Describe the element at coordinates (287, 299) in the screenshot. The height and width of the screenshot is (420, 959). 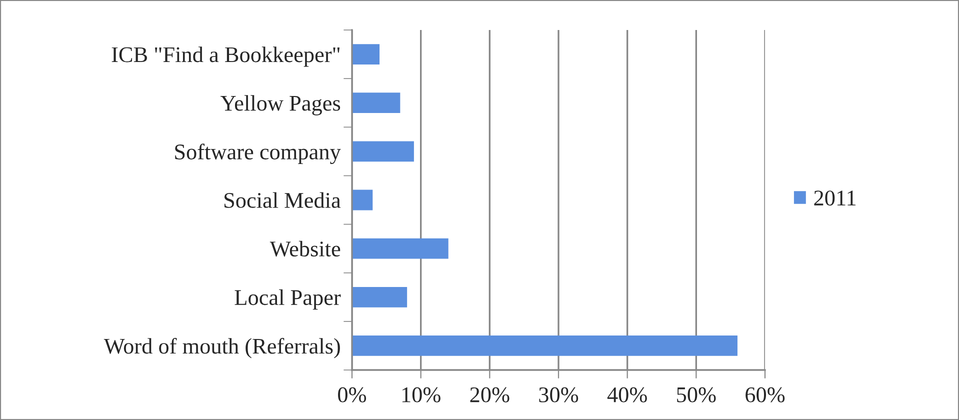
I see `y-tick-label: Local Paper` at that location.